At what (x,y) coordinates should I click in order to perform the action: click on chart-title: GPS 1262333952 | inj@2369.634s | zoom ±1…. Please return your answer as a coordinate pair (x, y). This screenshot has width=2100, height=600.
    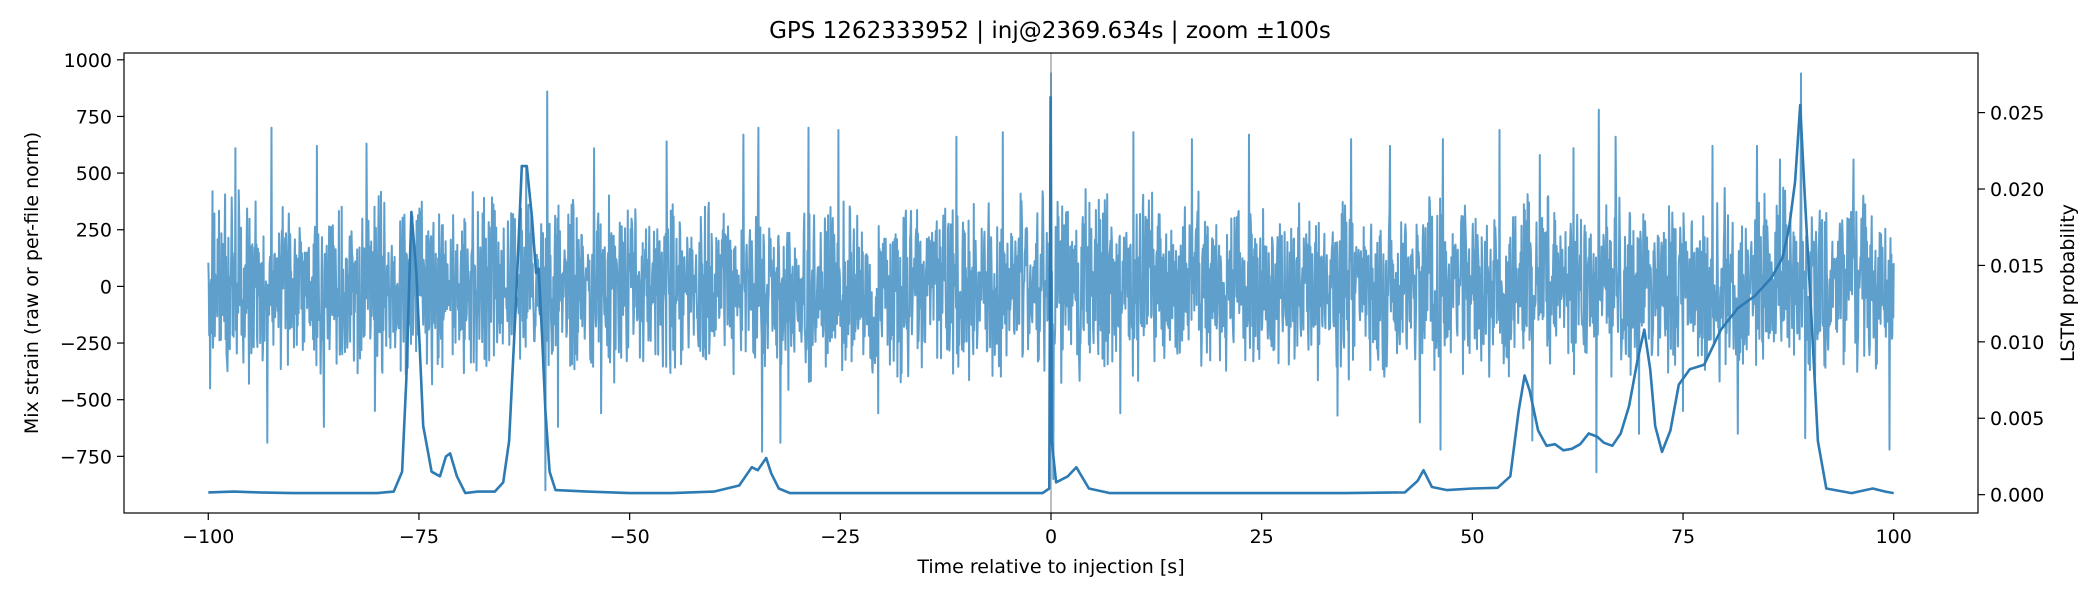
    Looking at the image, I should click on (1050, 31).